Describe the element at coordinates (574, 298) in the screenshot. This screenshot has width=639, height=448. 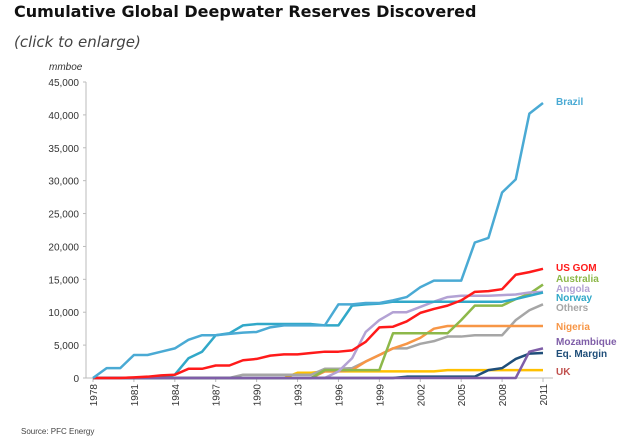
I see `series-label: Norway` at that location.